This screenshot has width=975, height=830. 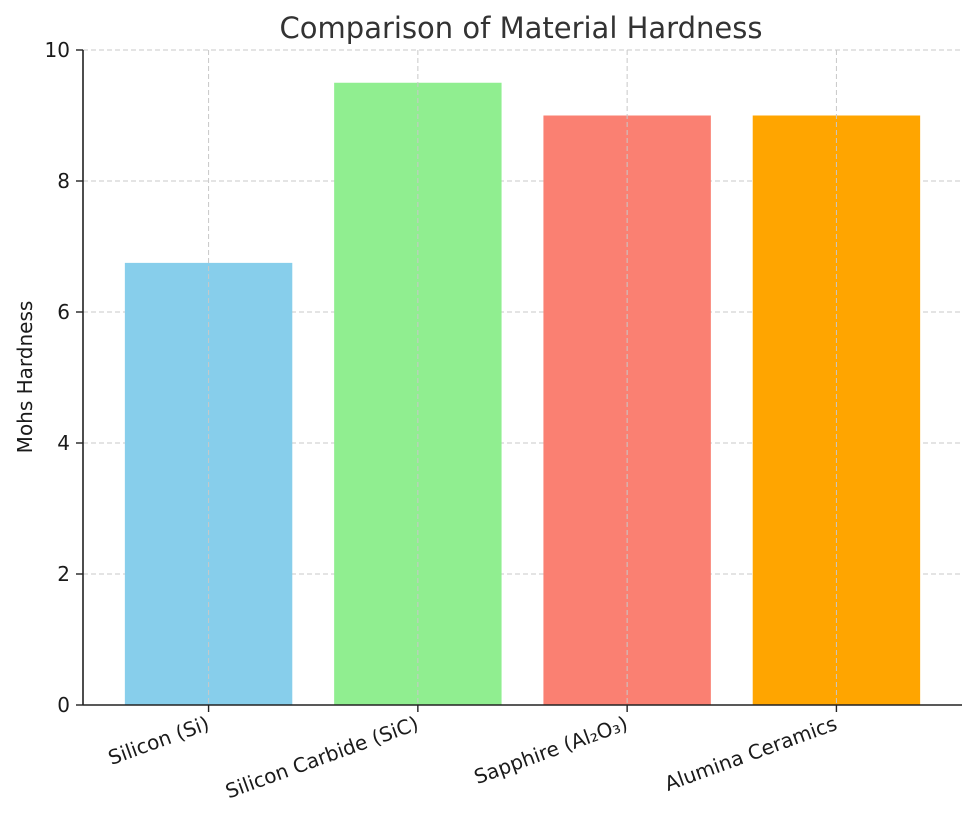 I want to click on x-tick-label: Silicon (Si), so click(x=158, y=740).